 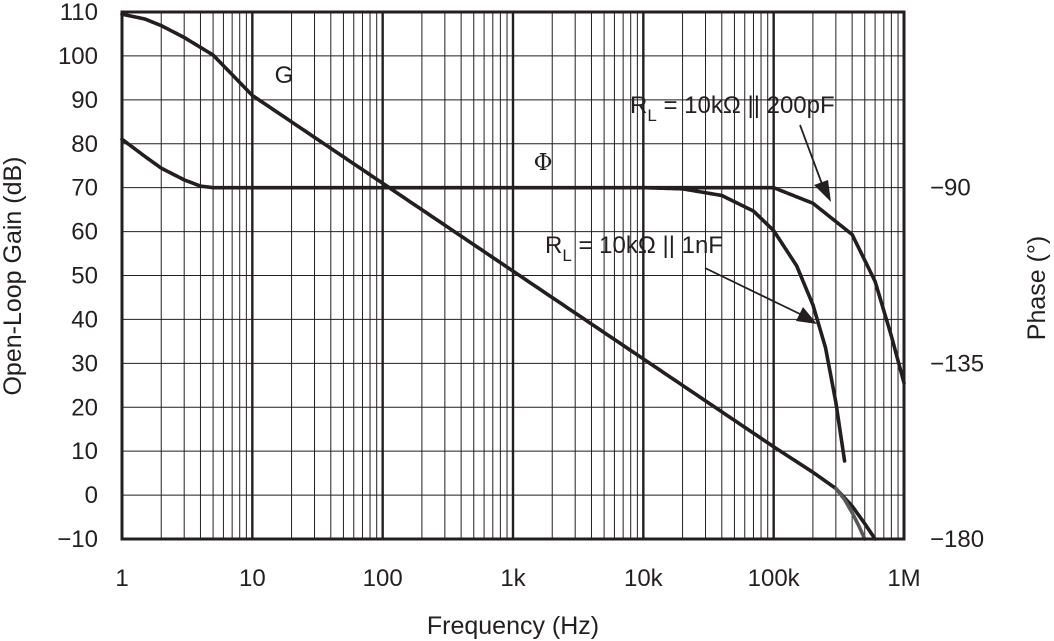 I want to click on y-tick-label: 90, so click(x=84, y=100).